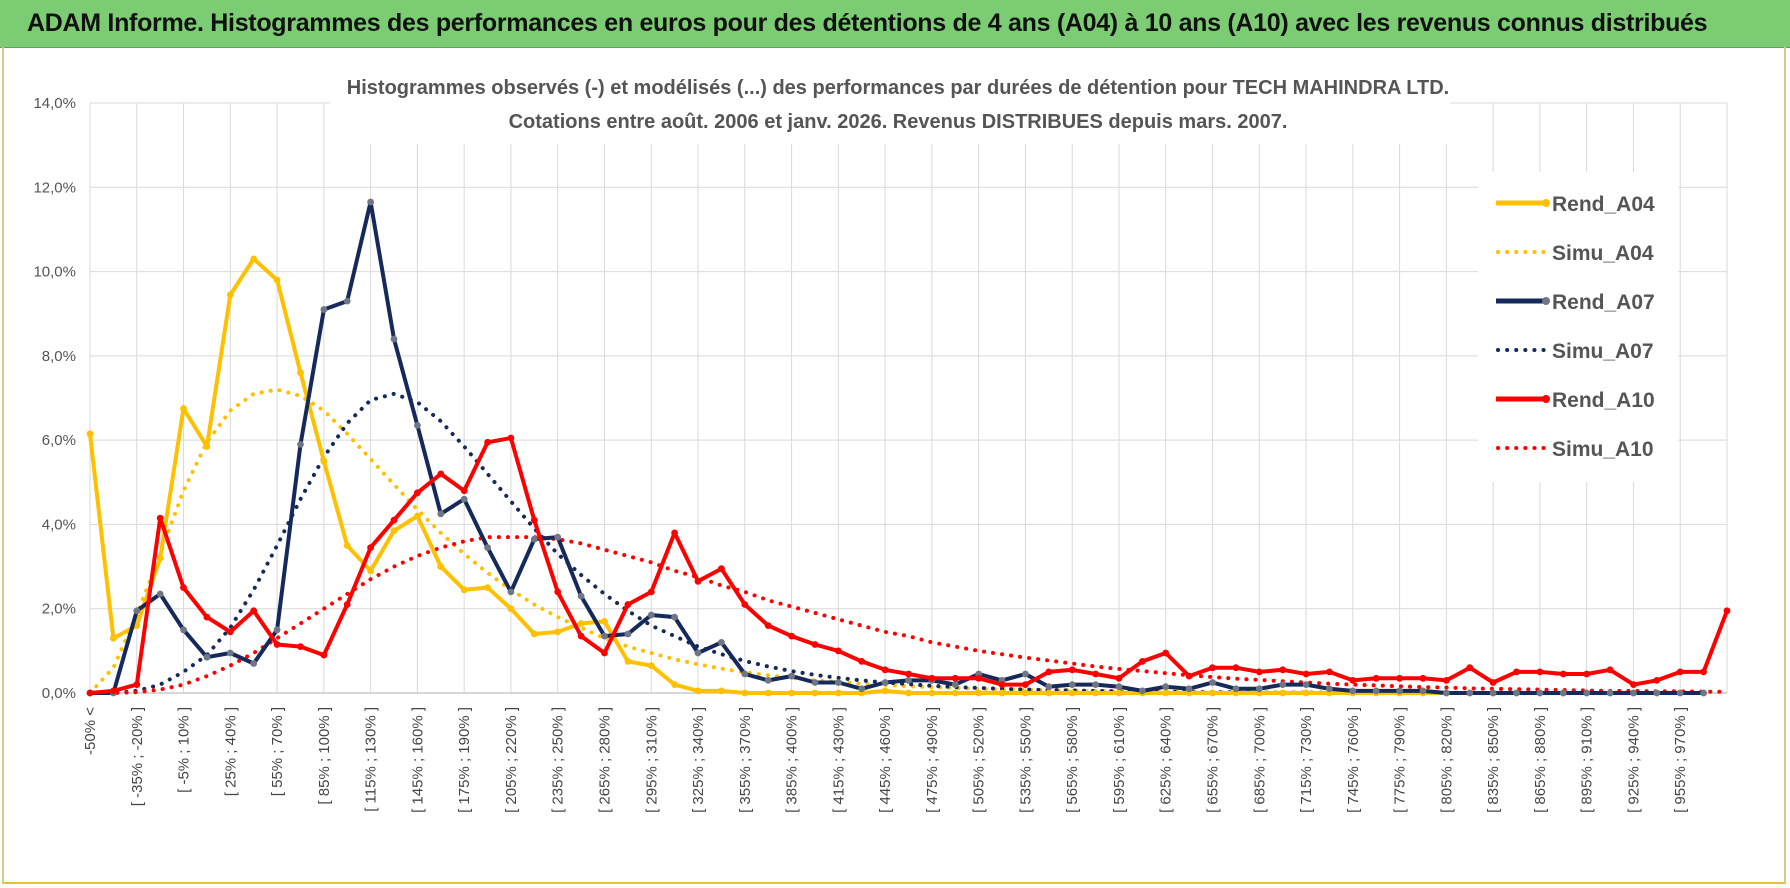  What do you see at coordinates (59, 693) in the screenshot?
I see `y-tick-label: 0,0%` at bounding box center [59, 693].